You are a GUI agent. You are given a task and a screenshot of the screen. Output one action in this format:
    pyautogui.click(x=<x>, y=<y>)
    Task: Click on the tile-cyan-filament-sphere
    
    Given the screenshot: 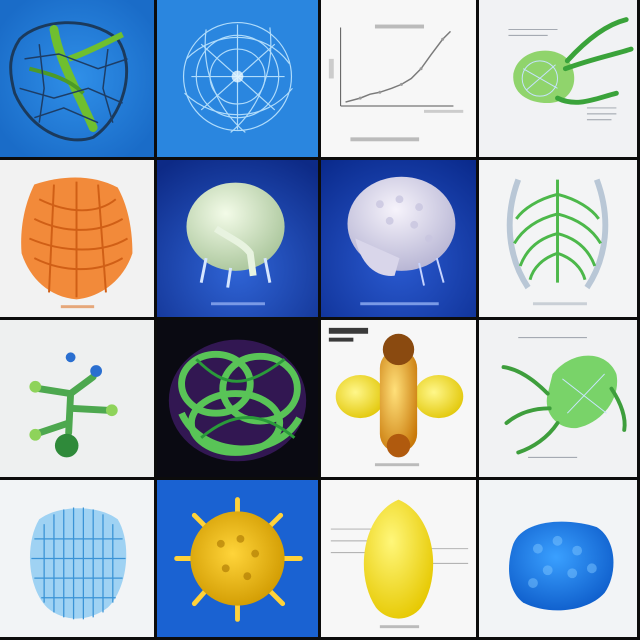 What is the action you would take?
    pyautogui.click(x=239, y=80)
    